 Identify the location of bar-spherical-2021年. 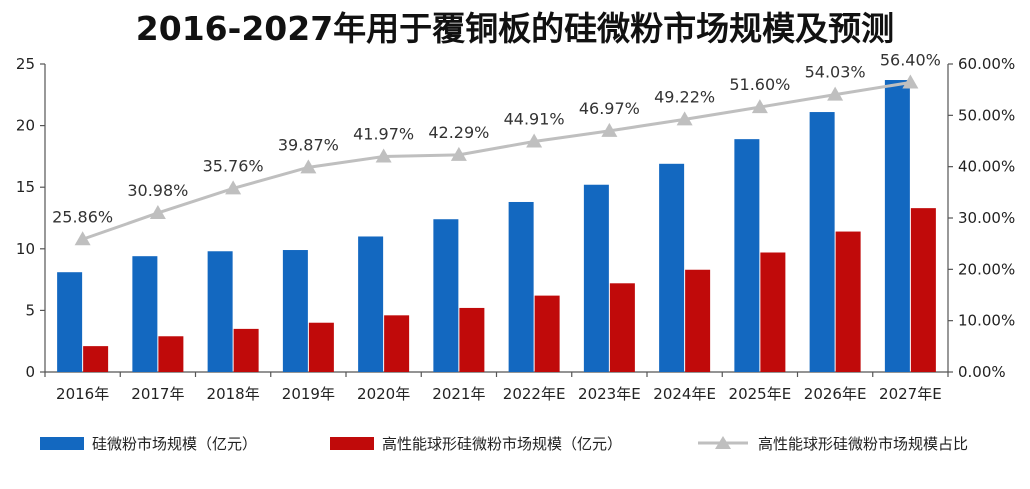
(472, 339).